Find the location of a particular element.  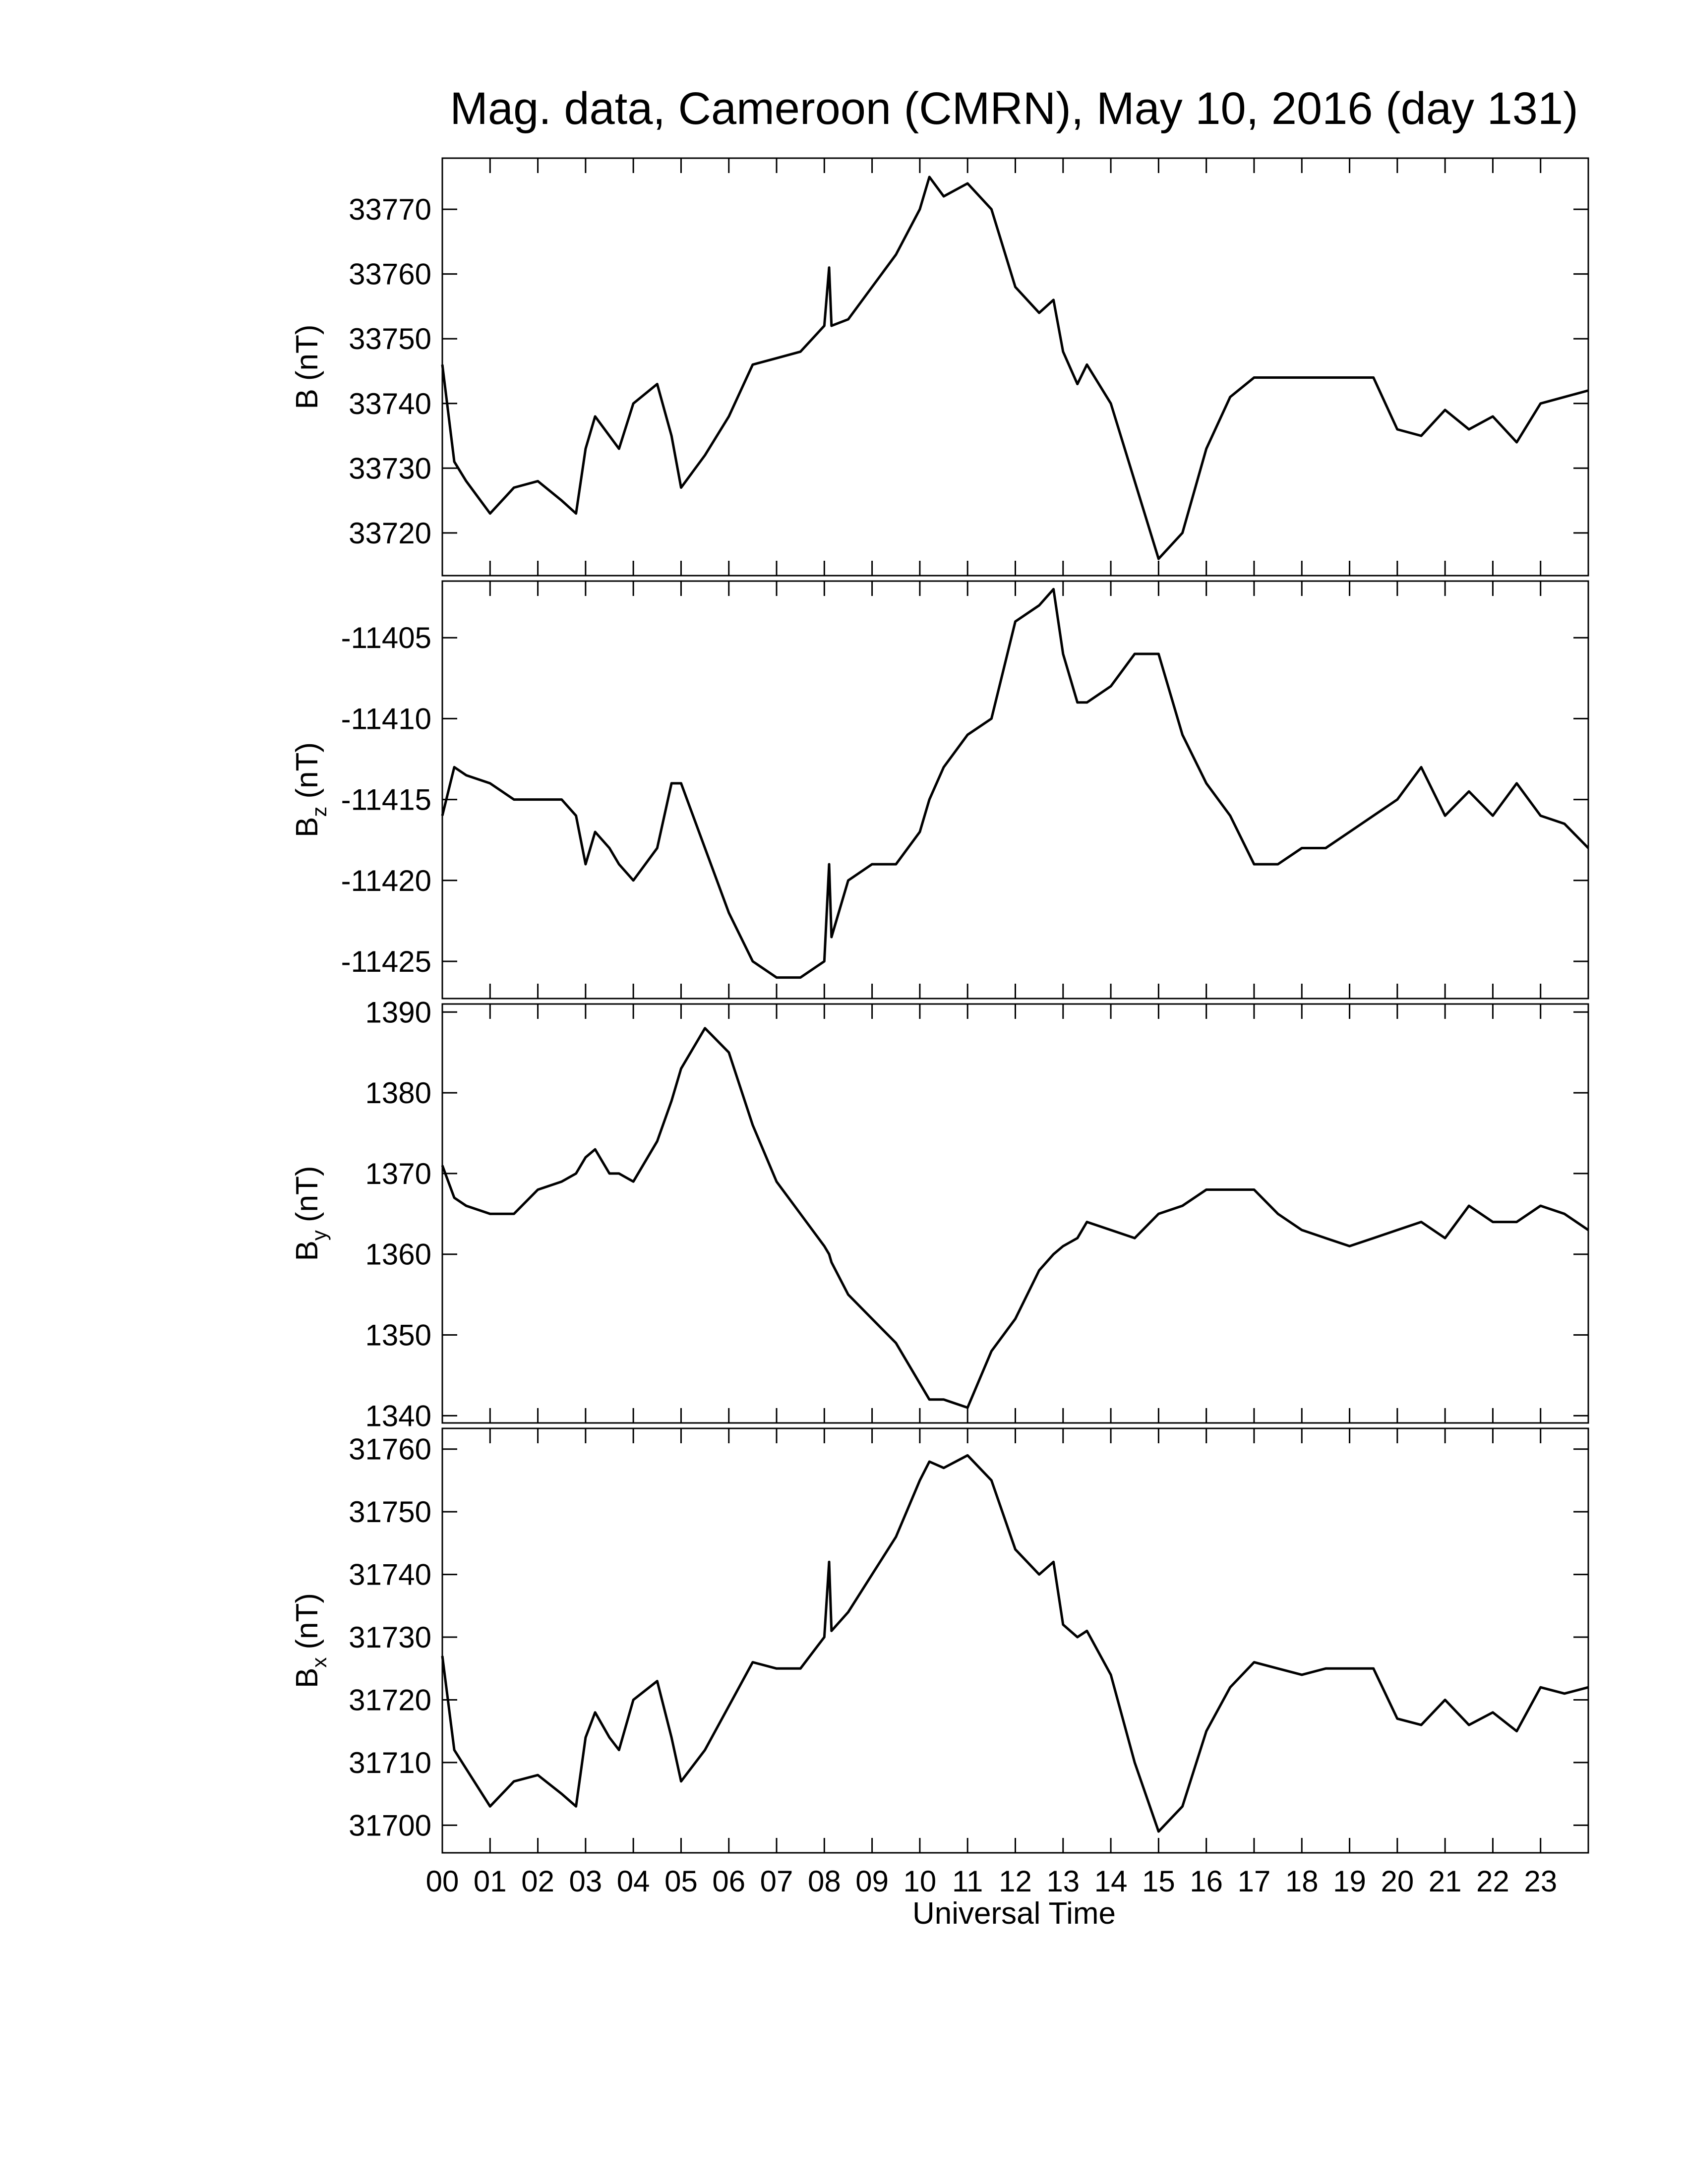

y-tick-label: 31750 is located at coordinates (390, 1512).